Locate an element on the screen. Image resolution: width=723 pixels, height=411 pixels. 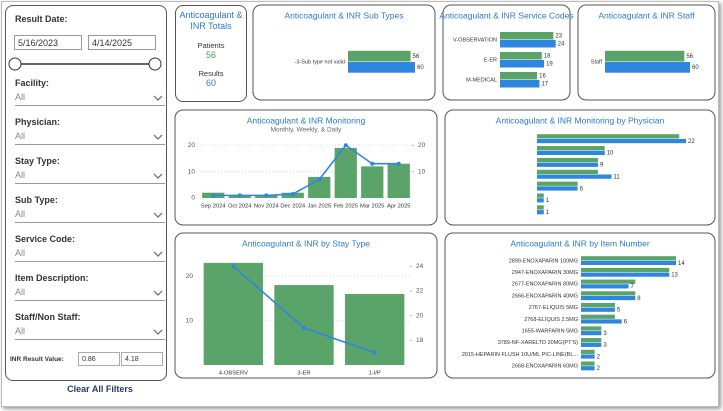
filter-label: Sub Type: is located at coordinates (36, 200).